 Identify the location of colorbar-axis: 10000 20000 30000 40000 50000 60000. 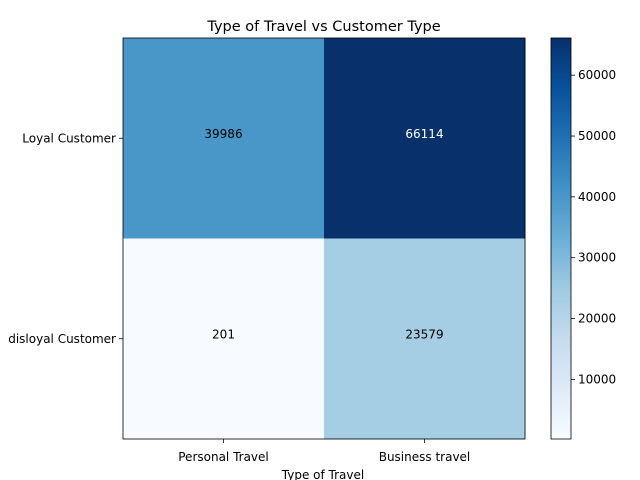
(593, 227).